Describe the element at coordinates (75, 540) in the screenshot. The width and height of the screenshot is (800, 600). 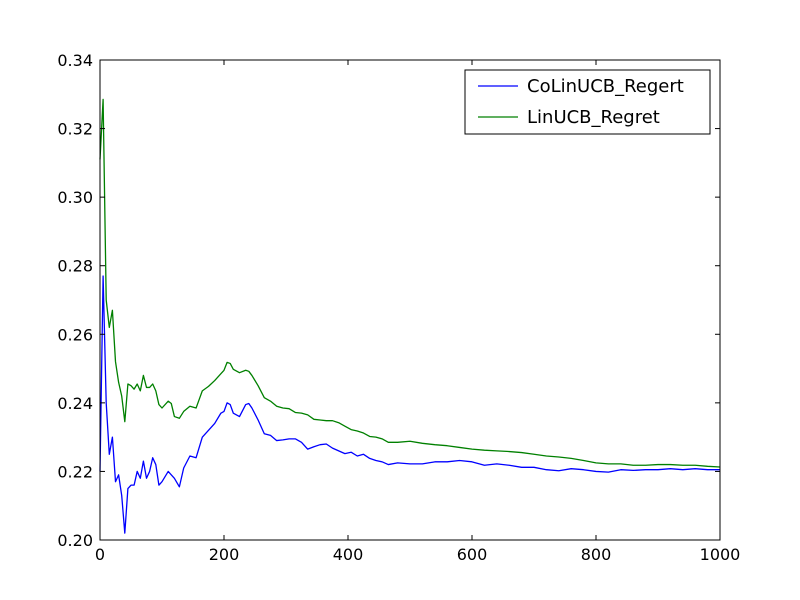
I see `y-tick-label: 0.20` at that location.